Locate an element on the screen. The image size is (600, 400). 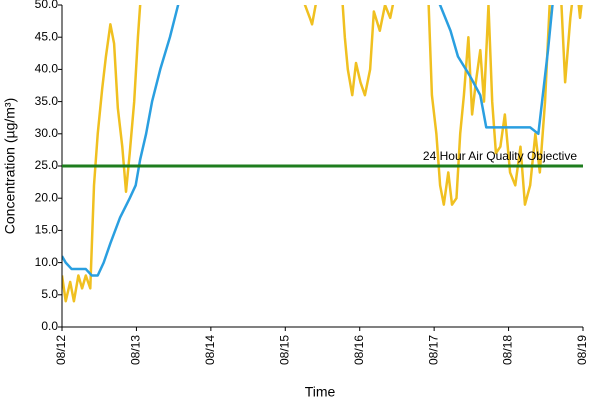
y-tick-label: 35.0 is located at coordinates (47, 101).